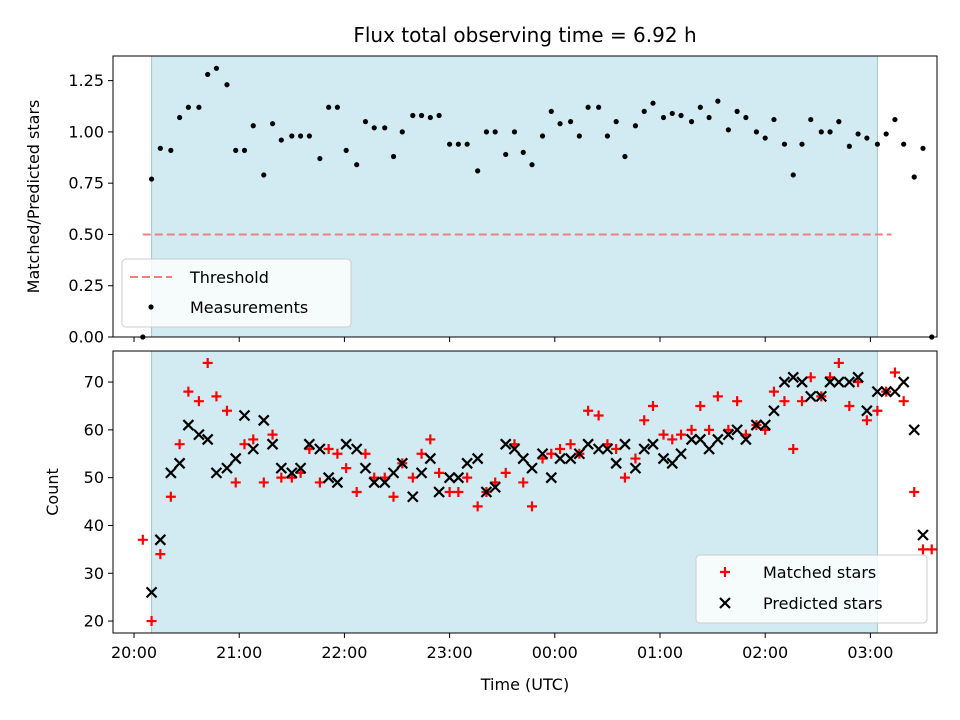 The image size is (960, 720). Describe the element at coordinates (249, 307) in the screenshot. I see `legend-measurement-label: Measurements` at that location.